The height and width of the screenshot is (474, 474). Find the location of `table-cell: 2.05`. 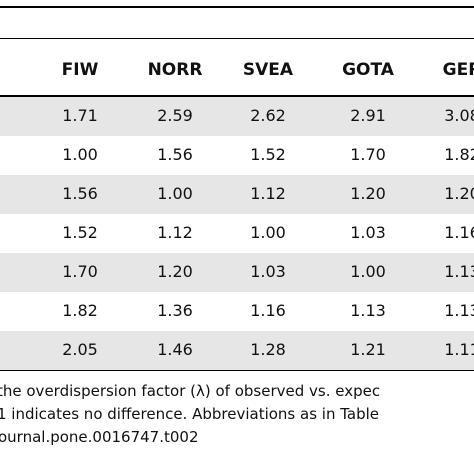

table-cell: 2.05 is located at coordinates (80, 349).